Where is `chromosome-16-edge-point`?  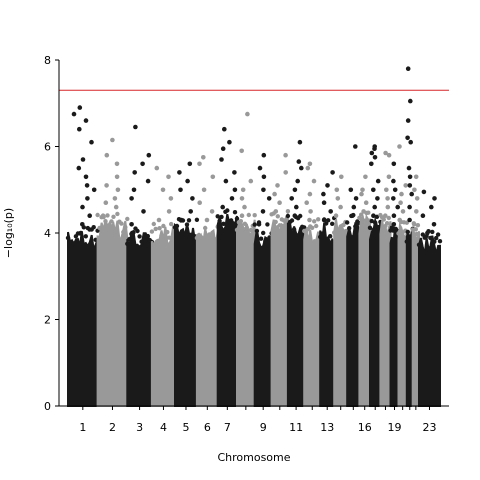
chromosome-16-edge-point is located at coordinates (368, 212).